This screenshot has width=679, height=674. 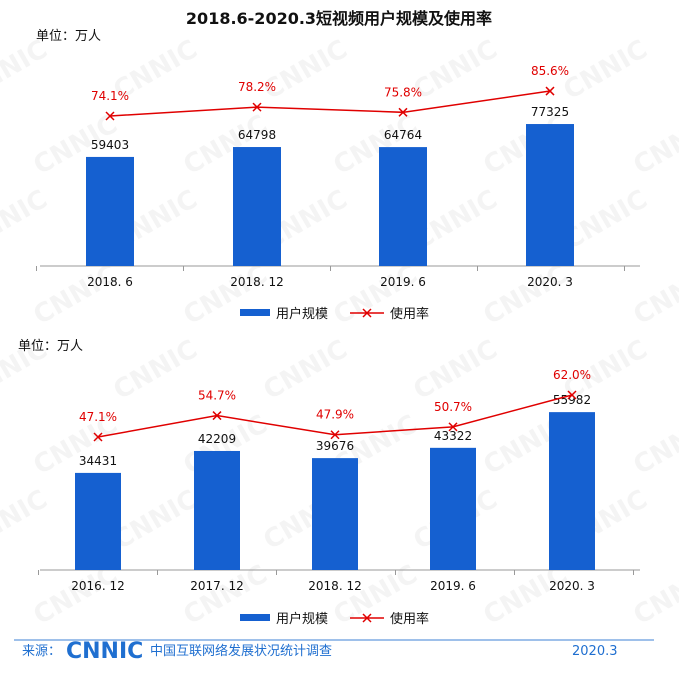 What do you see at coordinates (216, 586) in the screenshot?
I see `x-tick-label: 2017. 12` at bounding box center [216, 586].